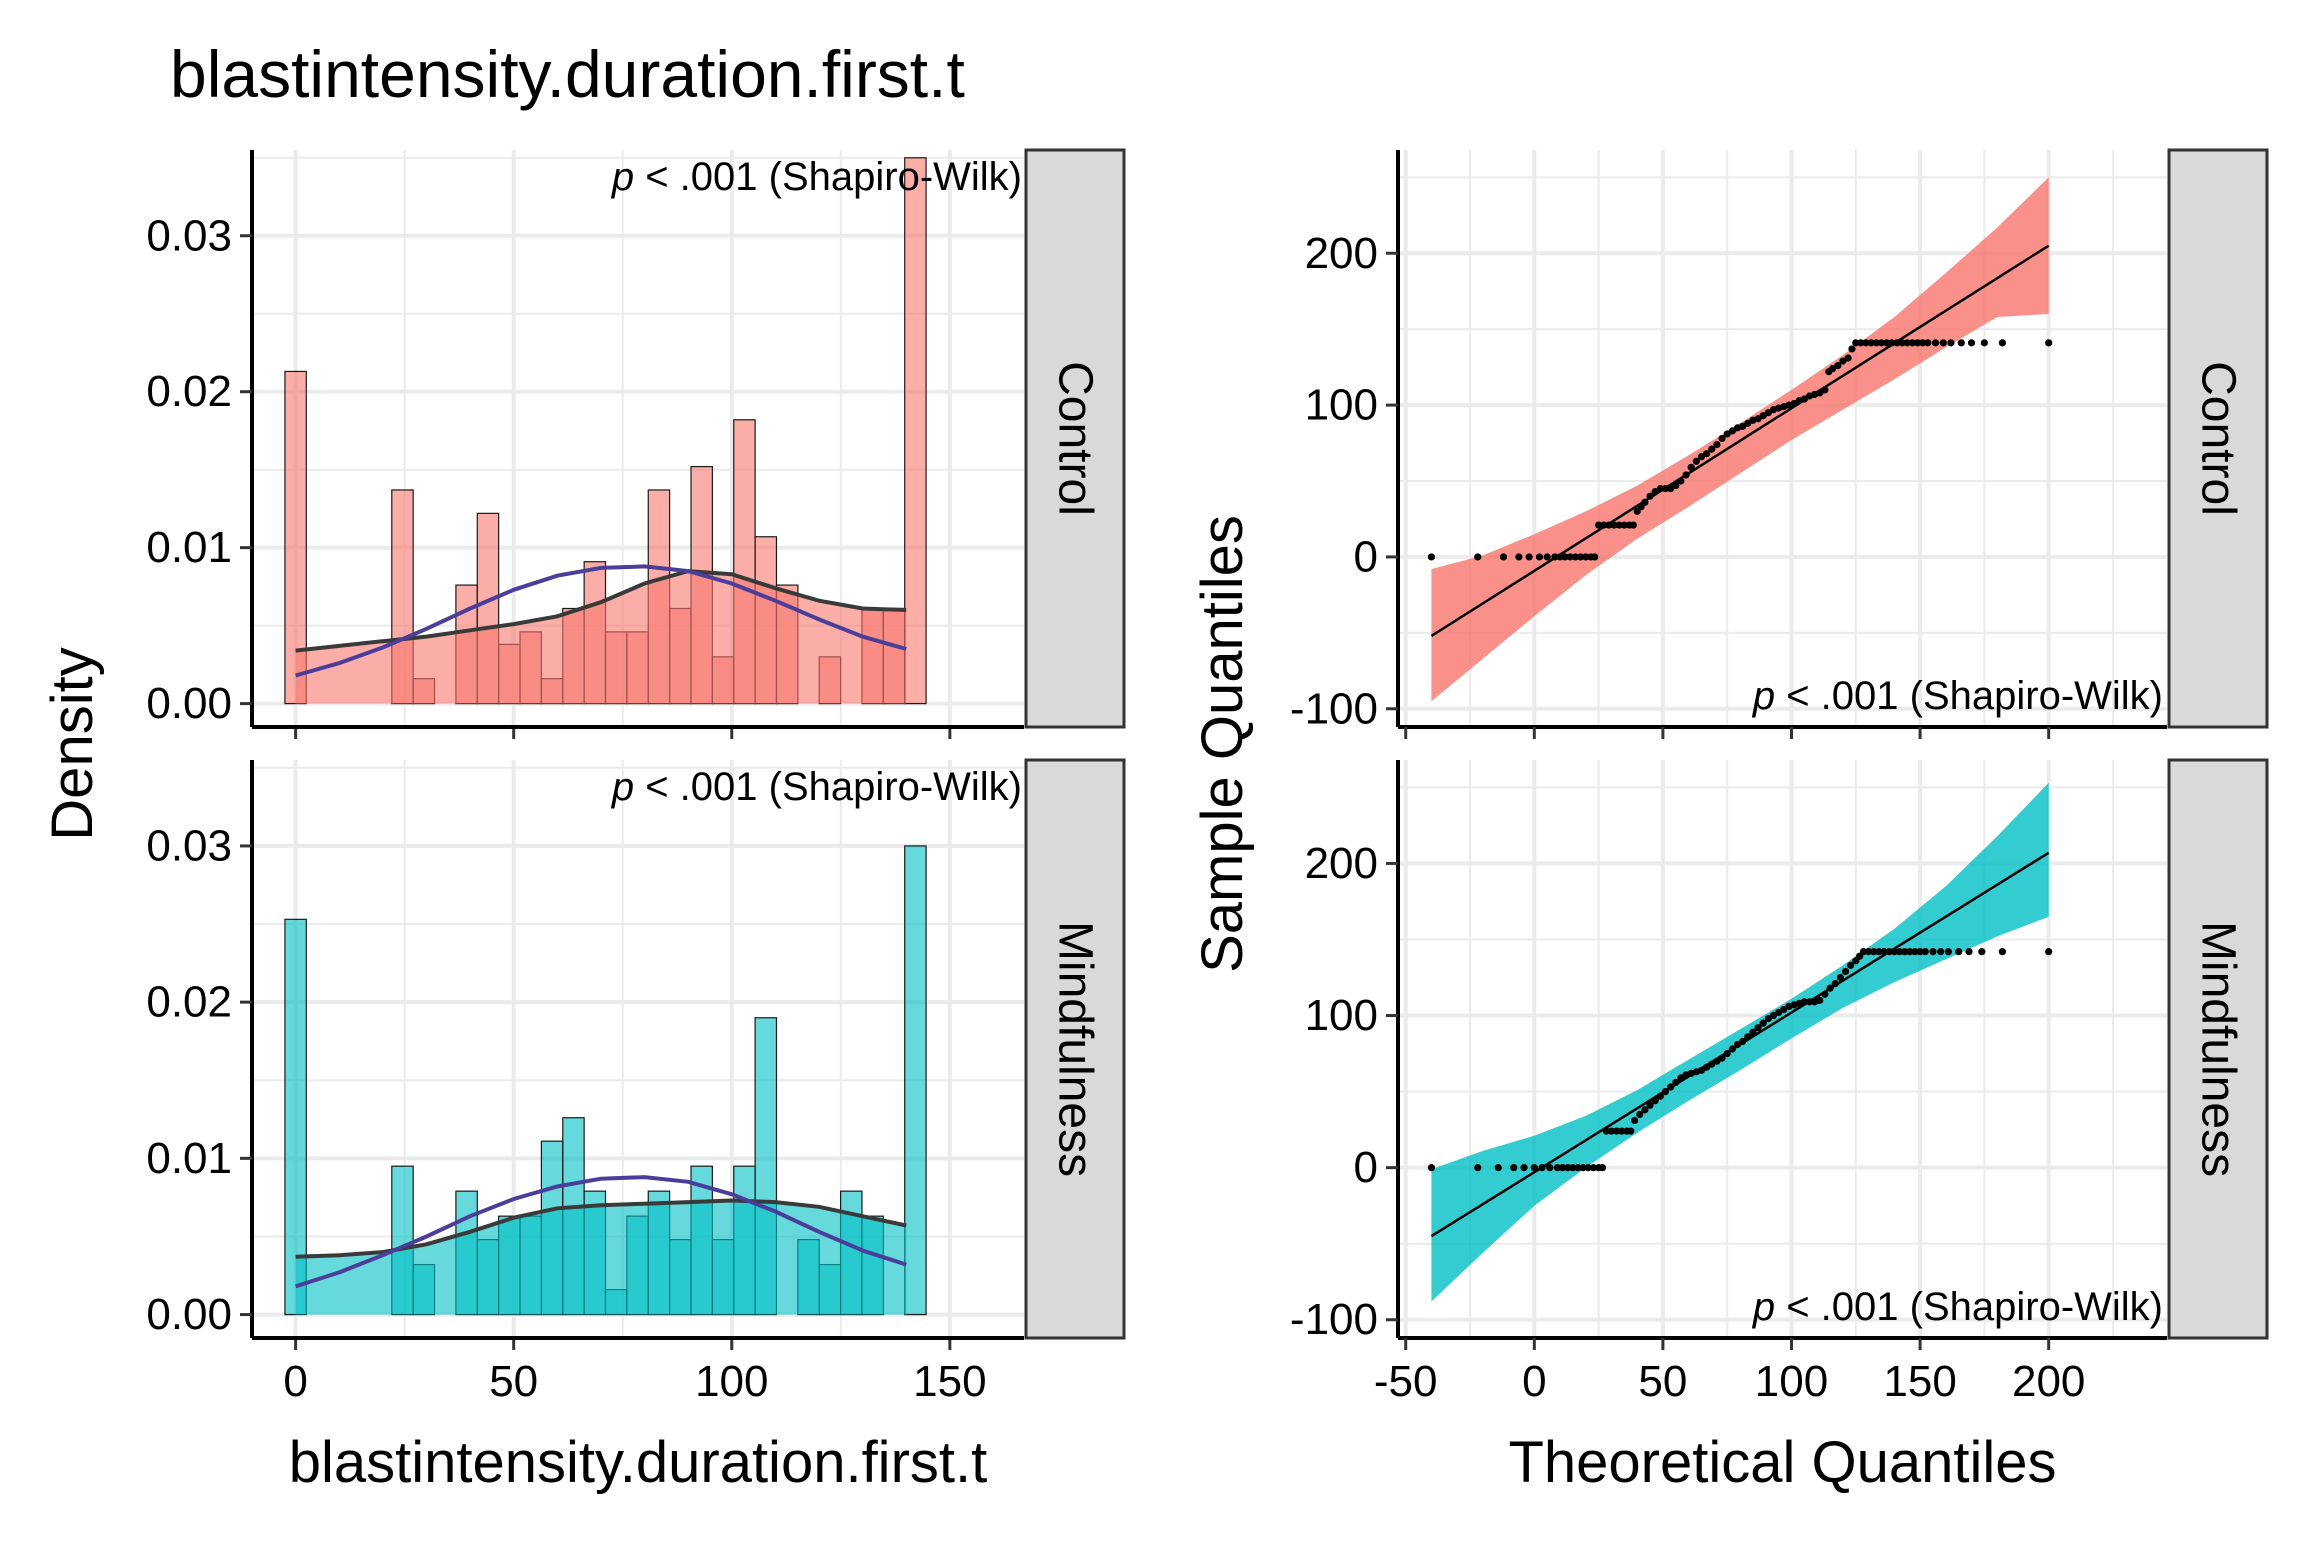 Image resolution: width=2304 pixels, height=1541 pixels. Describe the element at coordinates (189, 1314) in the screenshot. I see `y-tick-label: 0.00` at that location.